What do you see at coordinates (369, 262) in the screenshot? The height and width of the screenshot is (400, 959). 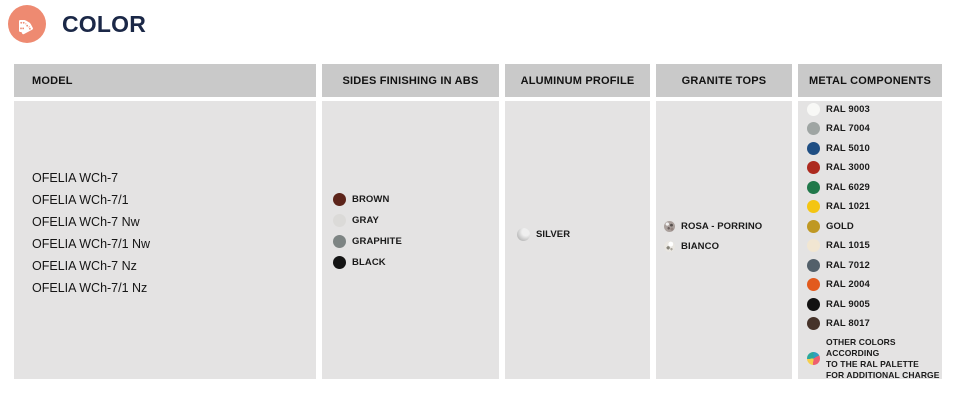 I see `swatch-label: BLACK` at bounding box center [369, 262].